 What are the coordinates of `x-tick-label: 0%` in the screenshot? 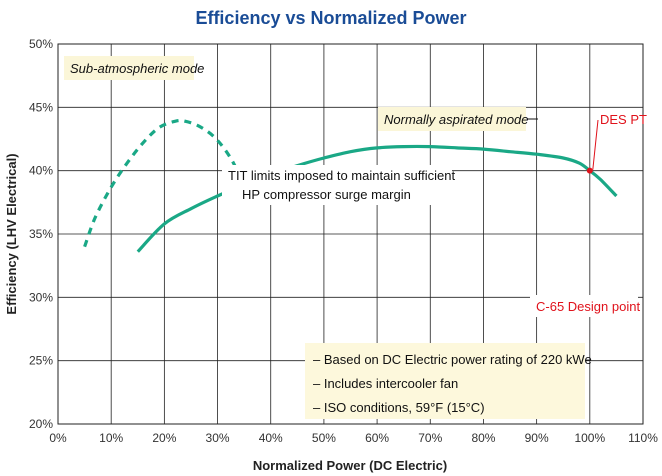 It's located at (58, 438).